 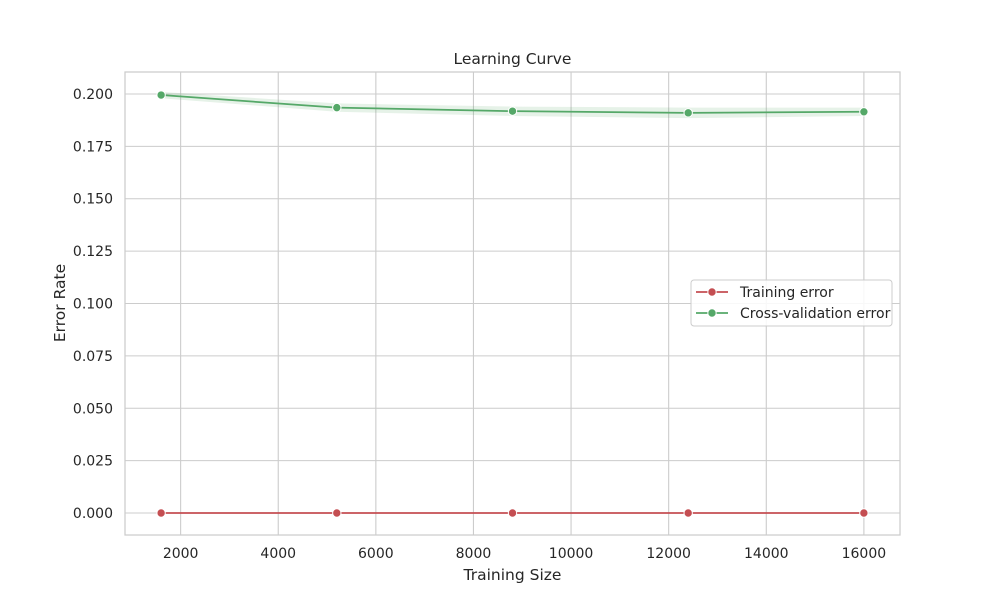 I want to click on x-tick-label: 2000, so click(x=181, y=554).